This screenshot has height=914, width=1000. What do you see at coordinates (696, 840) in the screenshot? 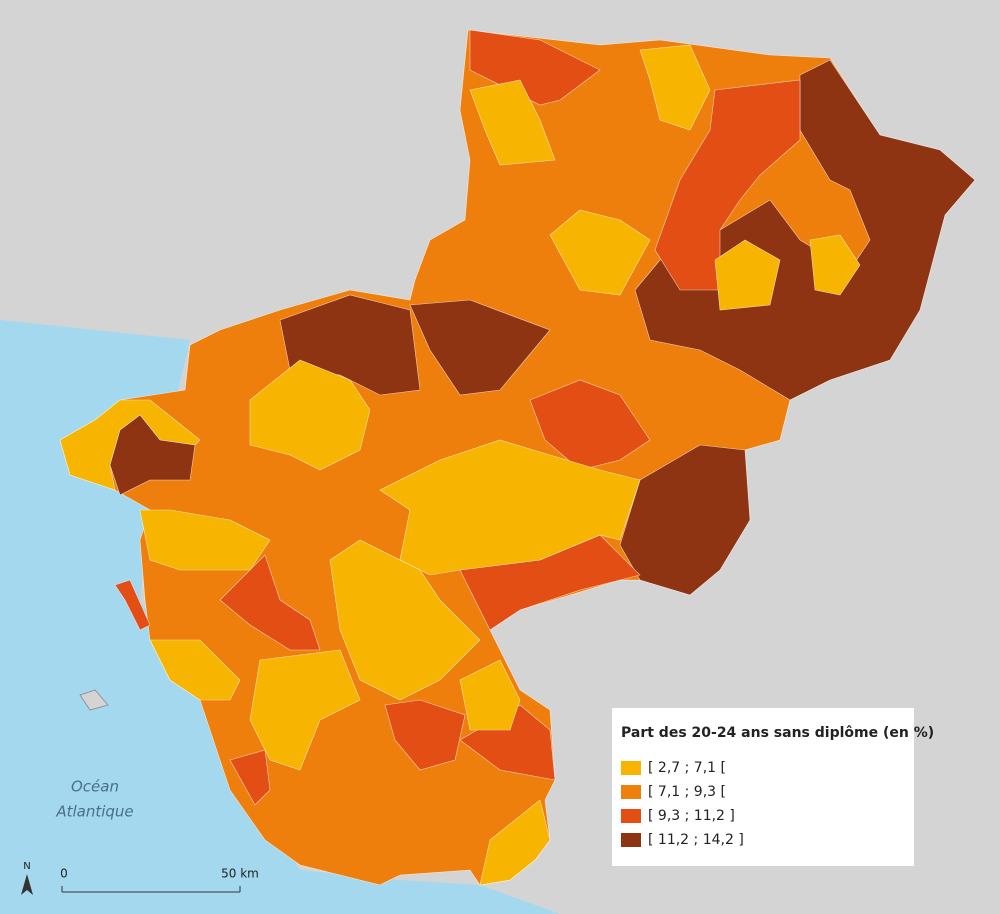
I see `legend-label: [ 11,2 ; 14,2 ]` at bounding box center [696, 840].